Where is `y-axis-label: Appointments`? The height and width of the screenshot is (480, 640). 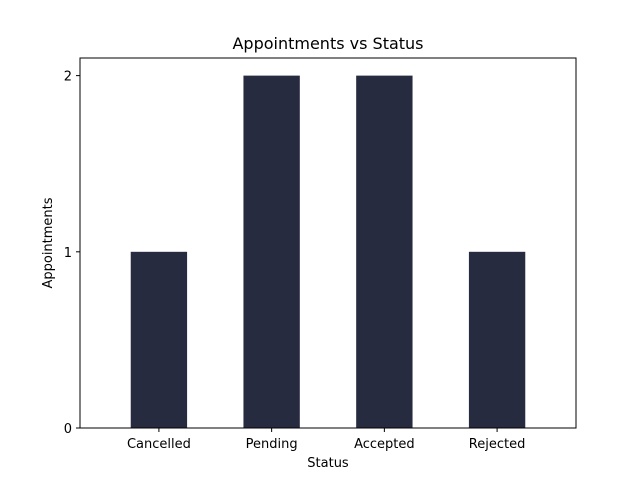
y-axis-label: Appointments is located at coordinates (48, 242).